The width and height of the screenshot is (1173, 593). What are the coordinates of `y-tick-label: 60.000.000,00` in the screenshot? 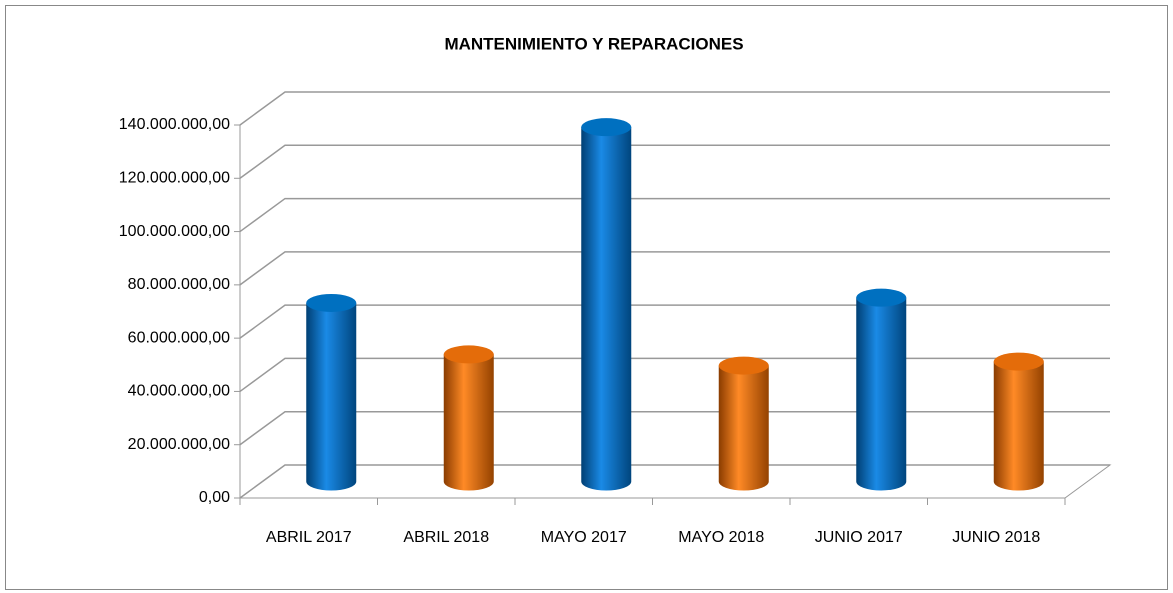 It's located at (179, 337).